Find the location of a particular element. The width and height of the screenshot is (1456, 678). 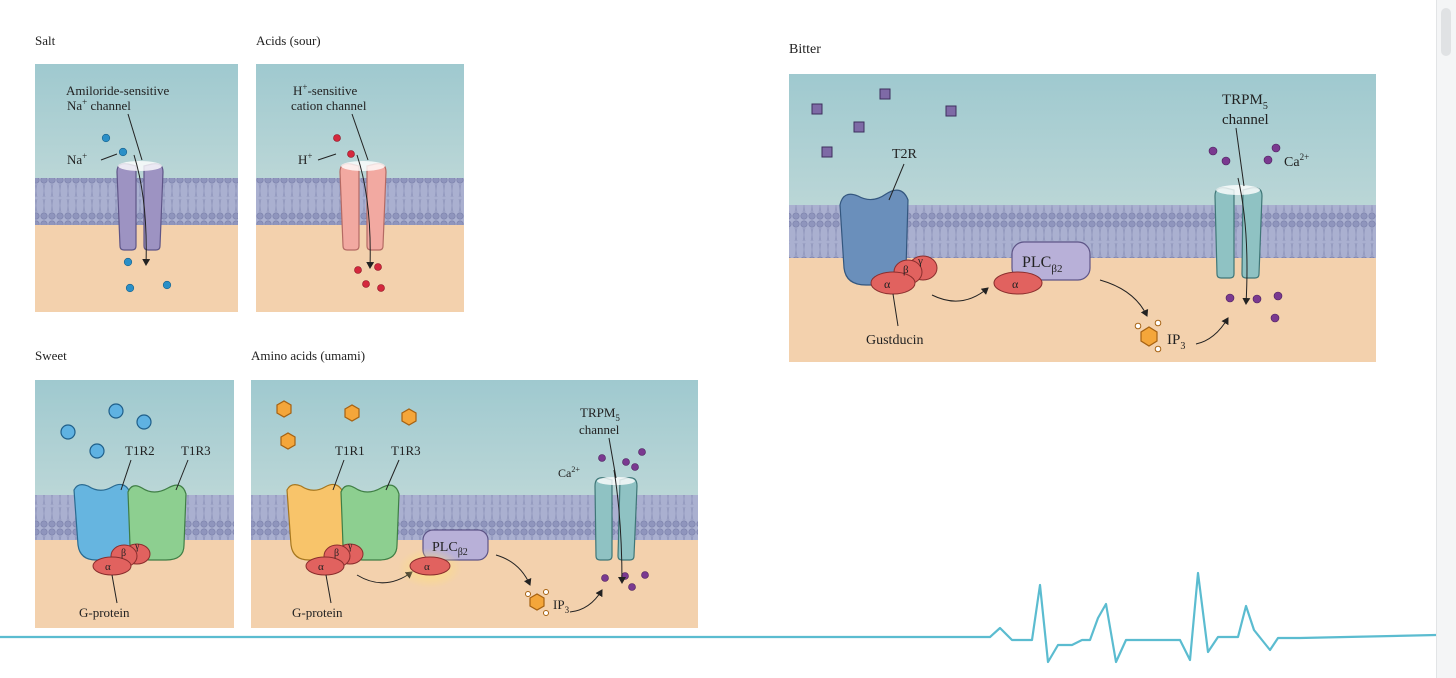

umami-g-protein-label: G-protein is located at coordinates (317, 612).